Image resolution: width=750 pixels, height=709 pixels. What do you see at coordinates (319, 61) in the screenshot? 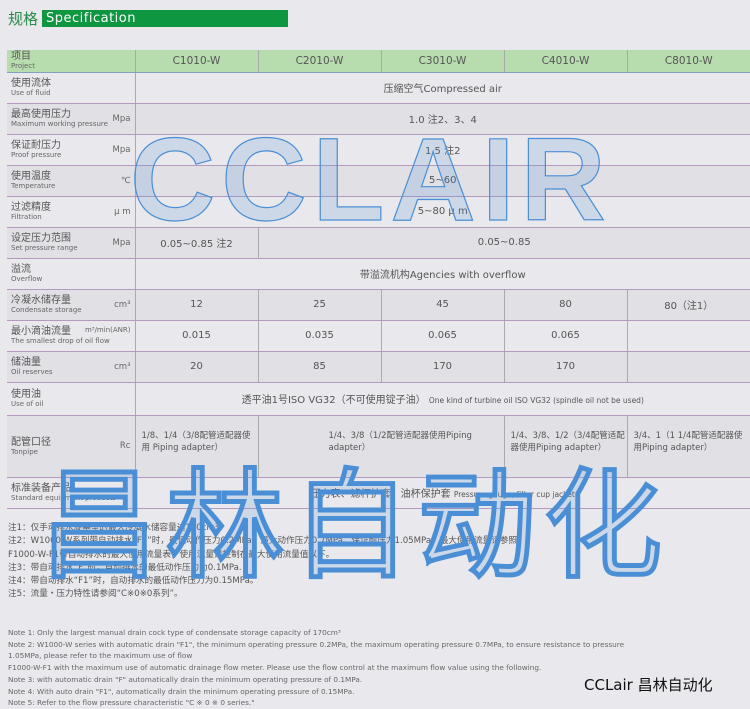
I see `model-header: C2010-W` at bounding box center [319, 61].